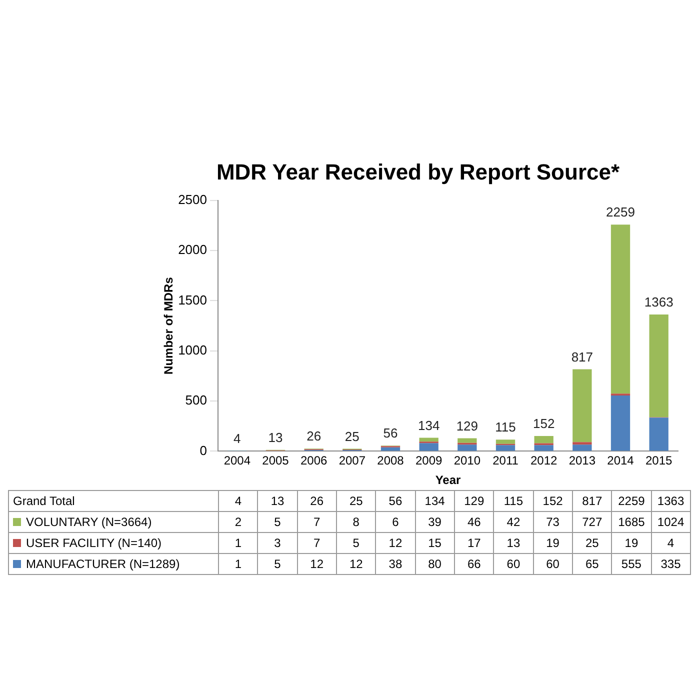 The height and width of the screenshot is (700, 700). What do you see at coordinates (592, 501) in the screenshot?
I see `text: 817` at bounding box center [592, 501].